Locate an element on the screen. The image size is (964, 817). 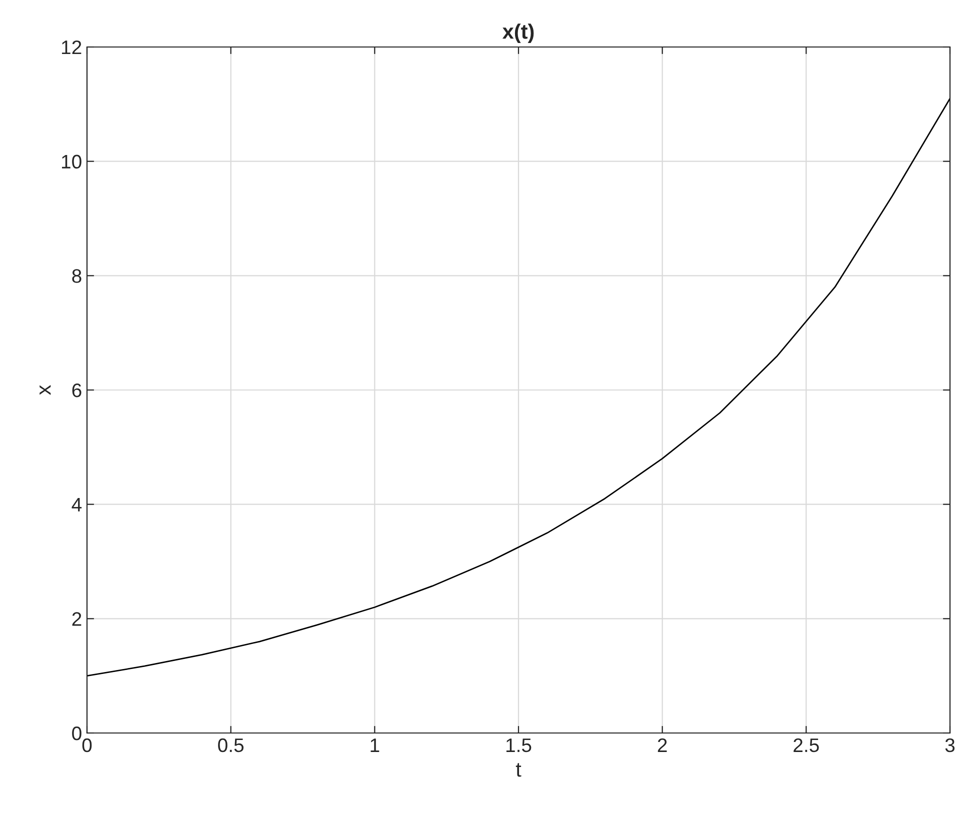
y-tick-label: 2 is located at coordinates (77, 619).